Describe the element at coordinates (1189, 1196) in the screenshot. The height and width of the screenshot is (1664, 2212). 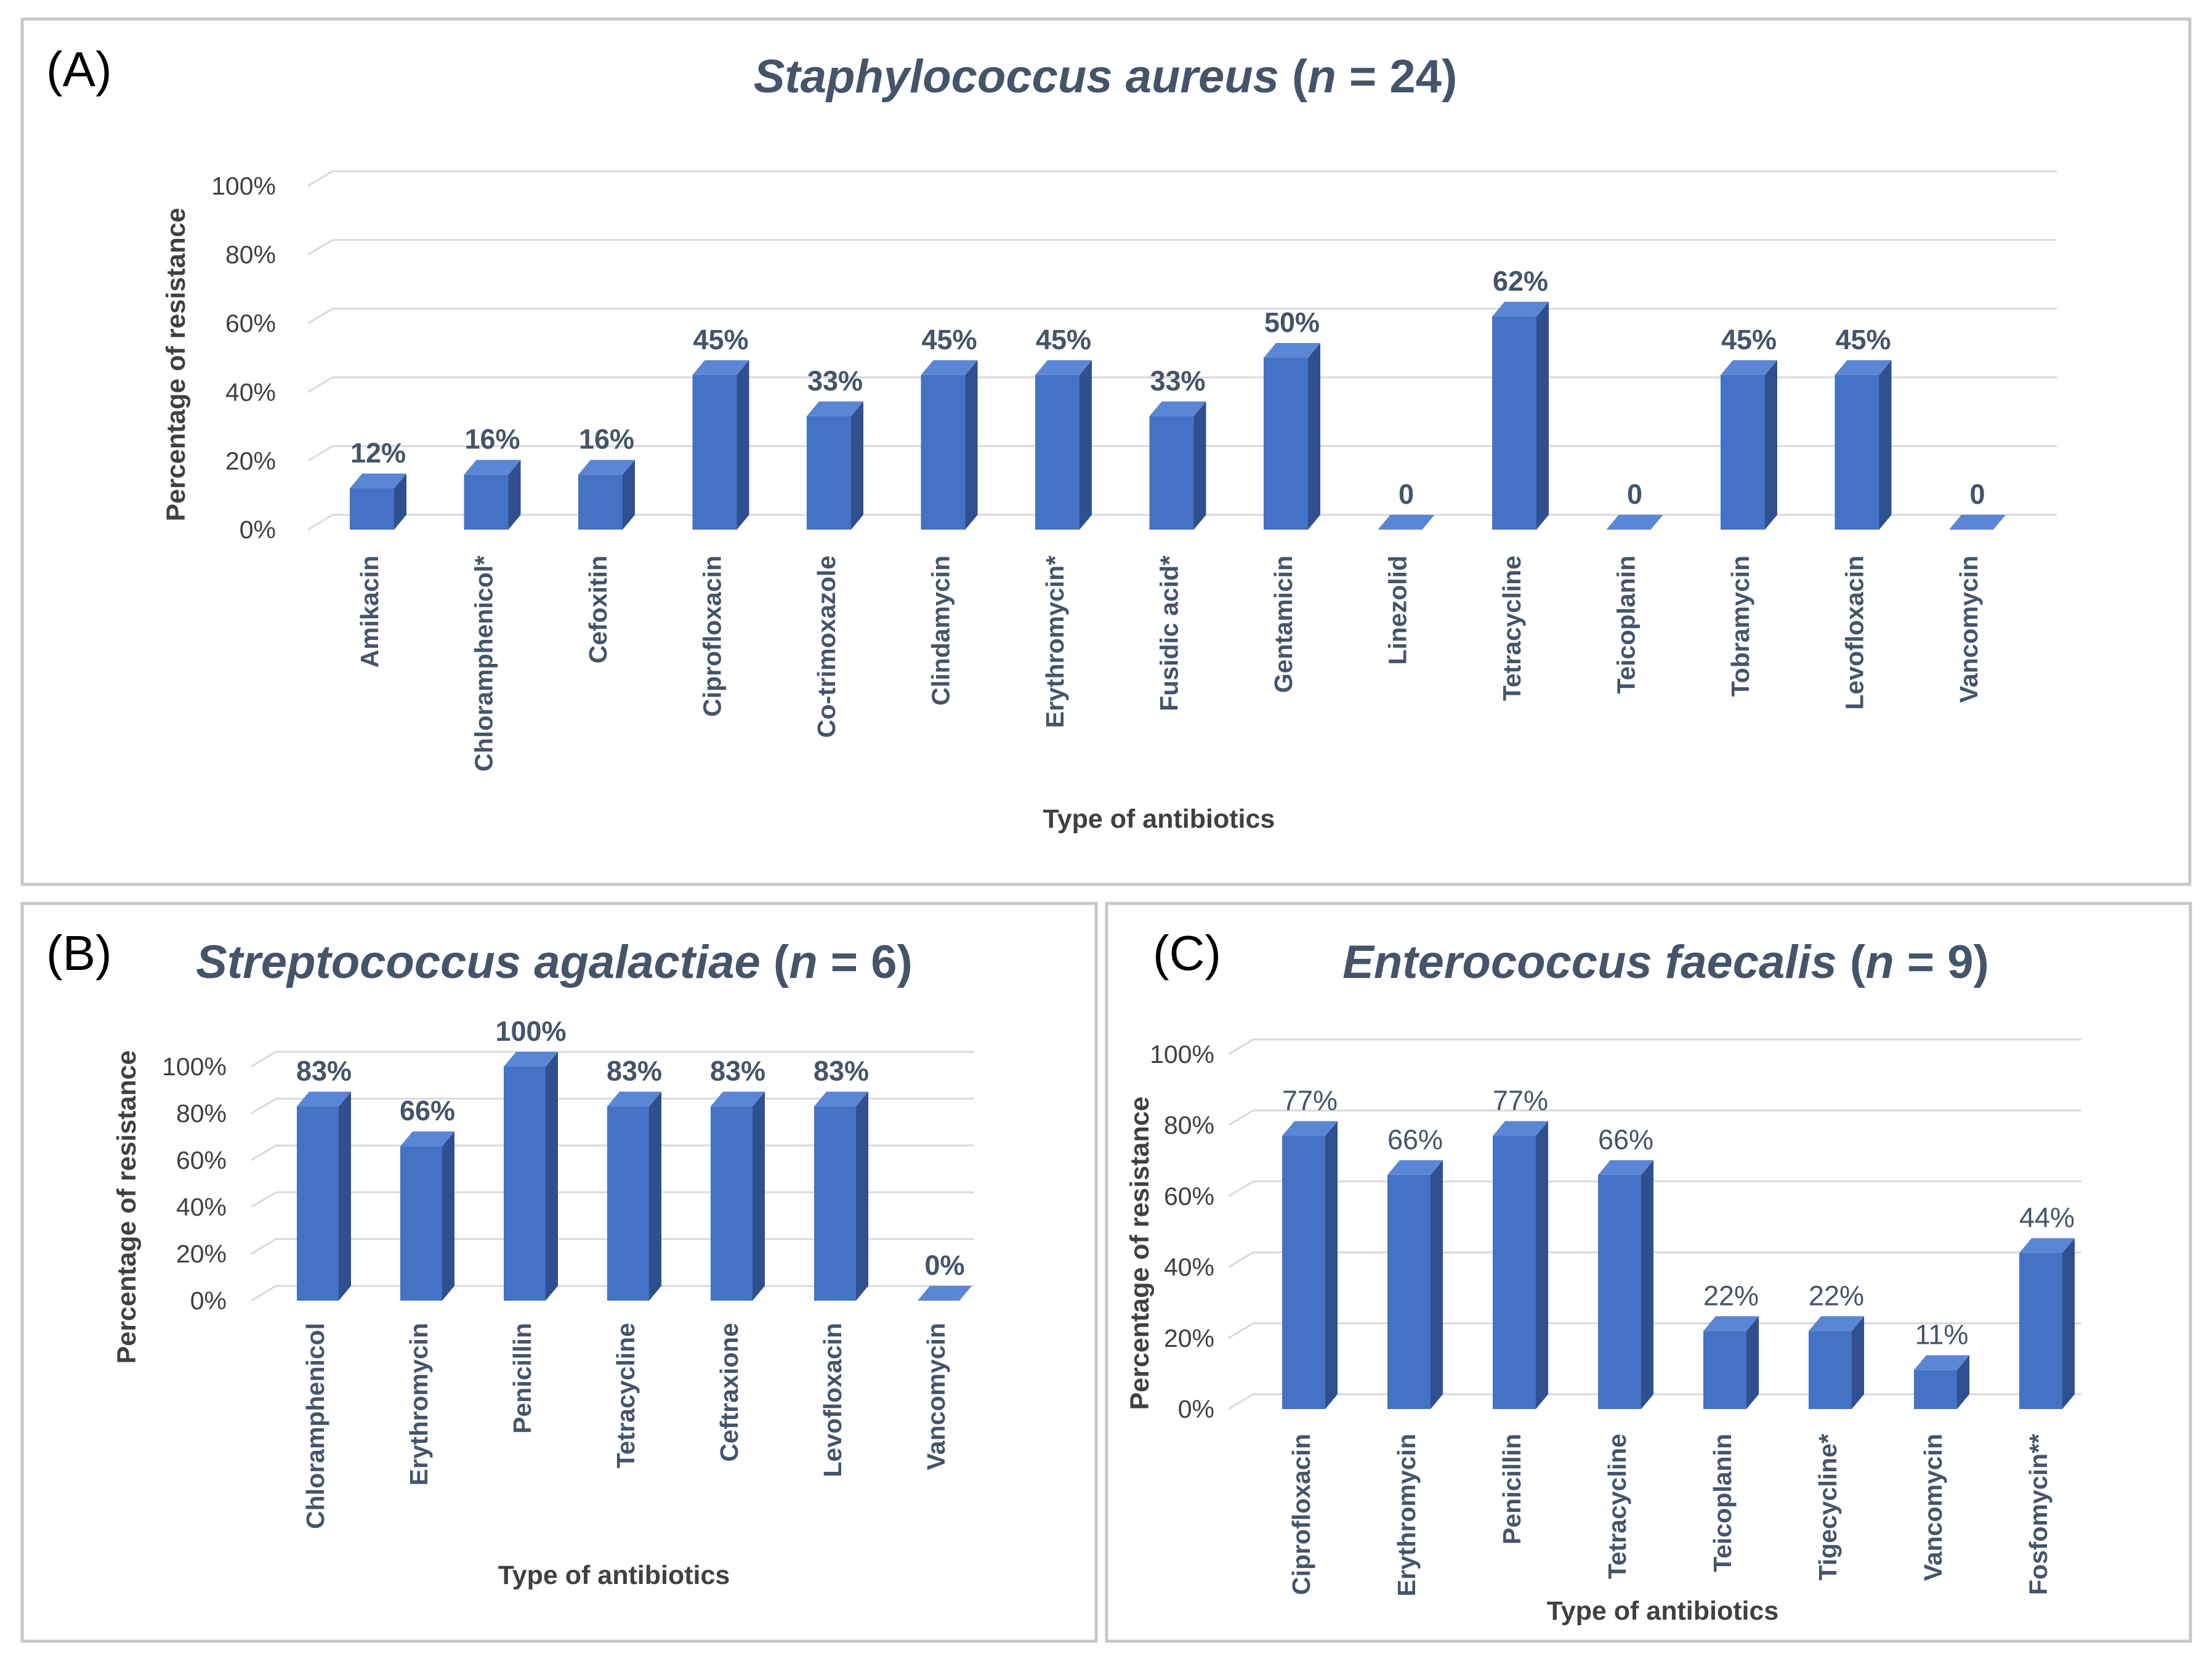
I see `panel-c-y-tick-label: 60%` at that location.